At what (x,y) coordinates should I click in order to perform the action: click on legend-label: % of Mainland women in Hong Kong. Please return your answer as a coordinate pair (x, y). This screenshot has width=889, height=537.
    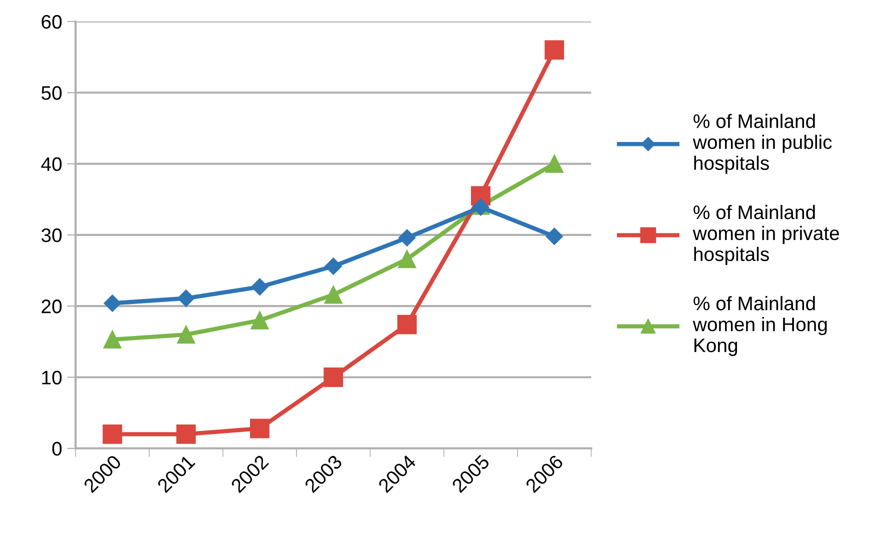
    Looking at the image, I should click on (759, 326).